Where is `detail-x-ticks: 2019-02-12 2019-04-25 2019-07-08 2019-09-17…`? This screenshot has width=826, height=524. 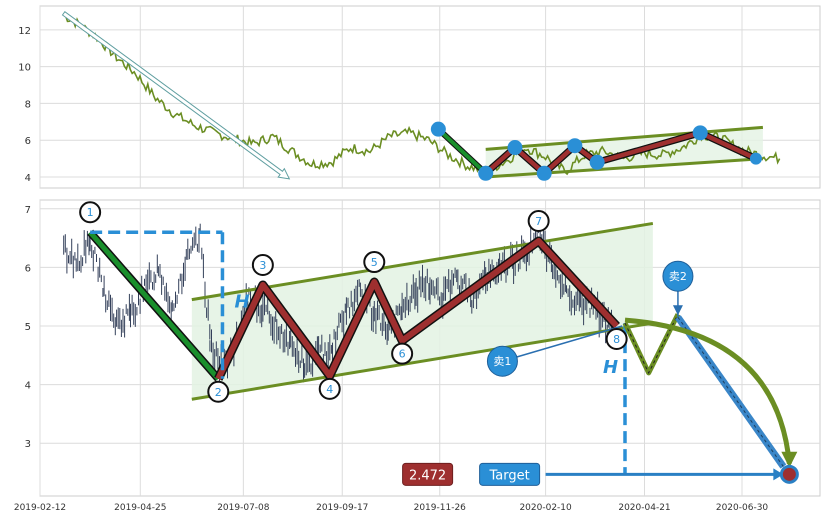
detail-x-ticks: 2019-02-12 2019-04-25 2019-07-08 2019-09-17… is located at coordinates (391, 508).